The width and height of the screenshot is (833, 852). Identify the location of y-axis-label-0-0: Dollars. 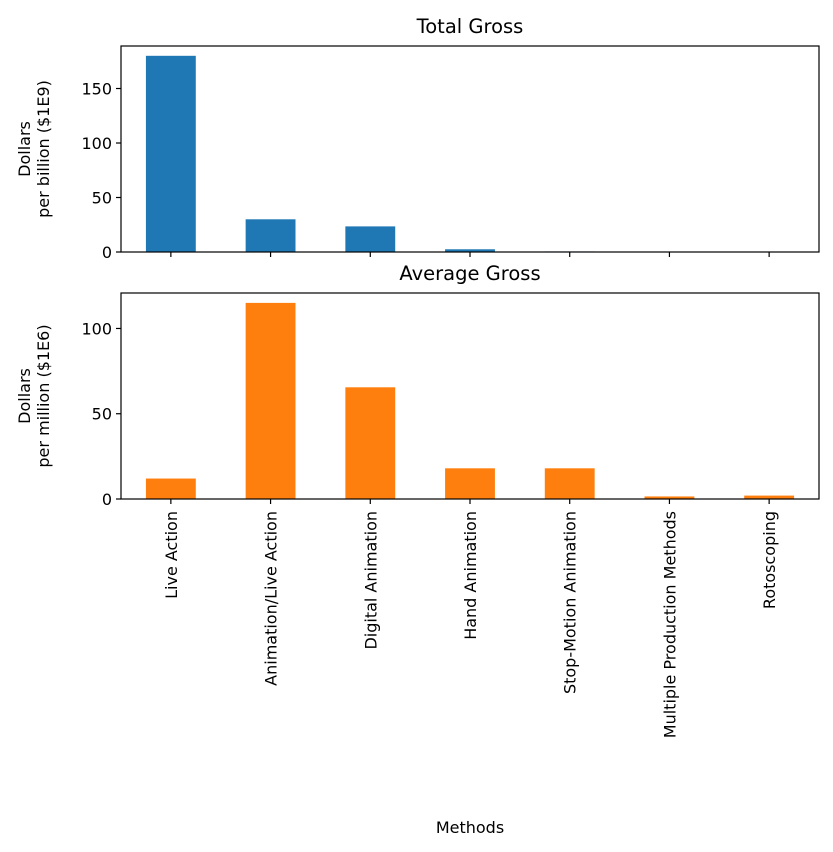
(24, 149).